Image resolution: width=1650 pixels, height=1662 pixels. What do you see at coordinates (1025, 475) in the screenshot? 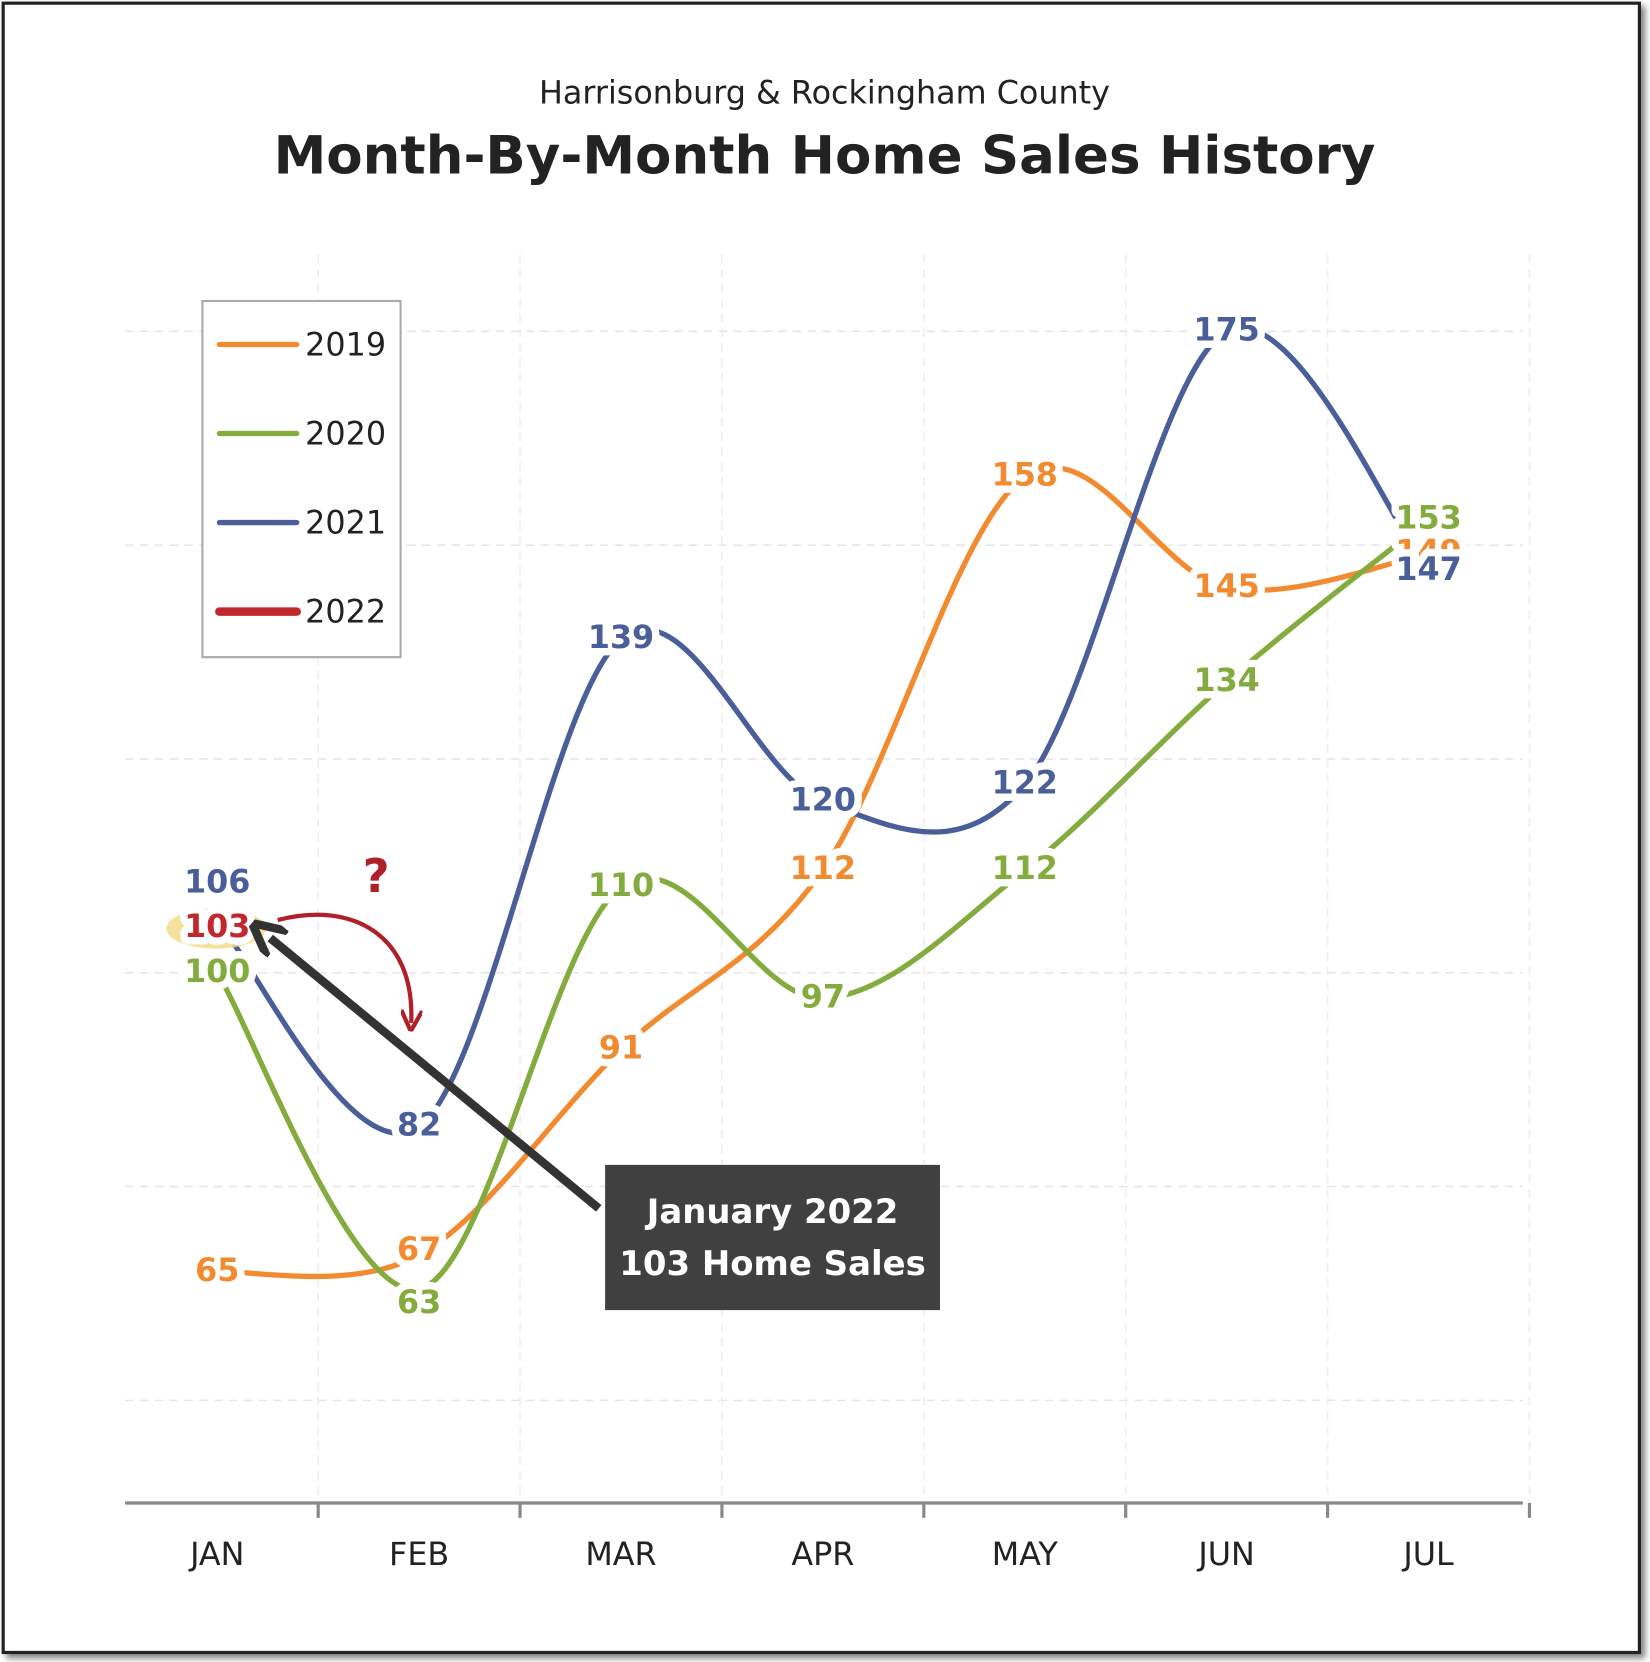
I see `data-label: 158` at bounding box center [1025, 475].